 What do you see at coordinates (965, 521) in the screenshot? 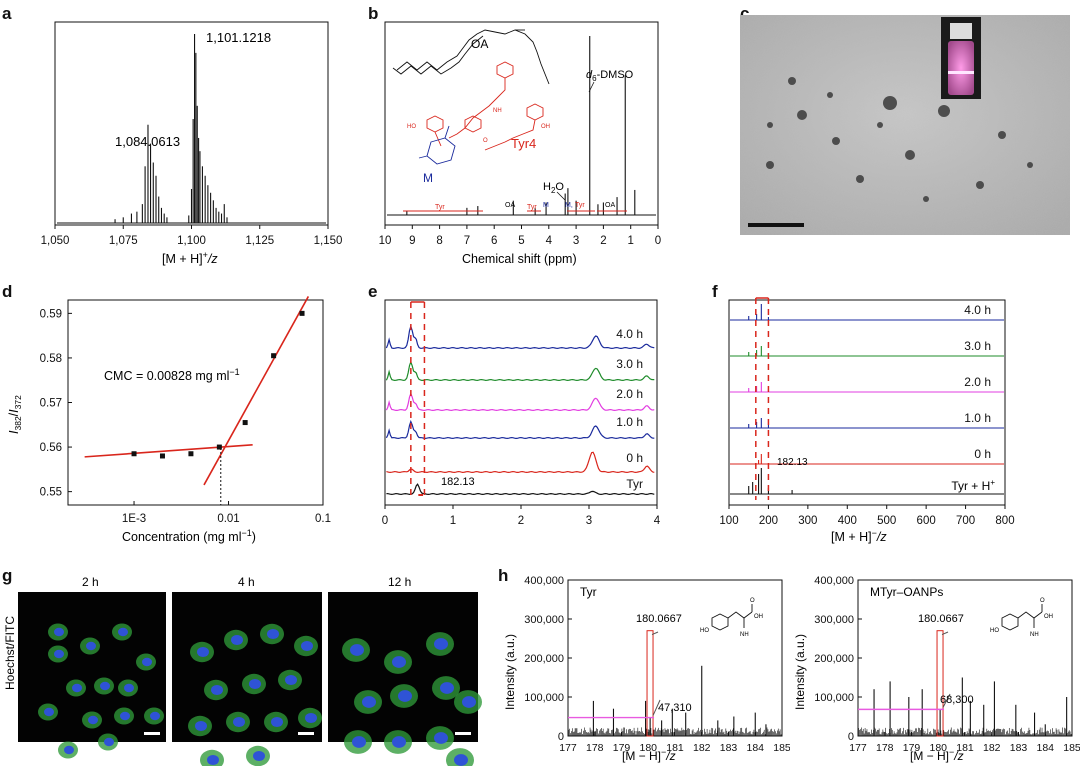
I see `panel-f-xtick-label: 700` at bounding box center [965, 521].